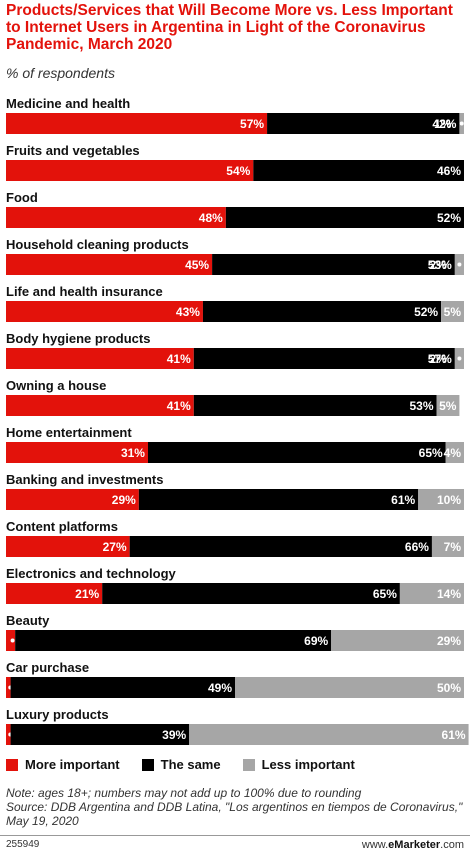 Image resolution: width=470 pixels, height=855 pixels. Describe the element at coordinates (147, 764) in the screenshot. I see `legend-swatch-the-same` at that location.